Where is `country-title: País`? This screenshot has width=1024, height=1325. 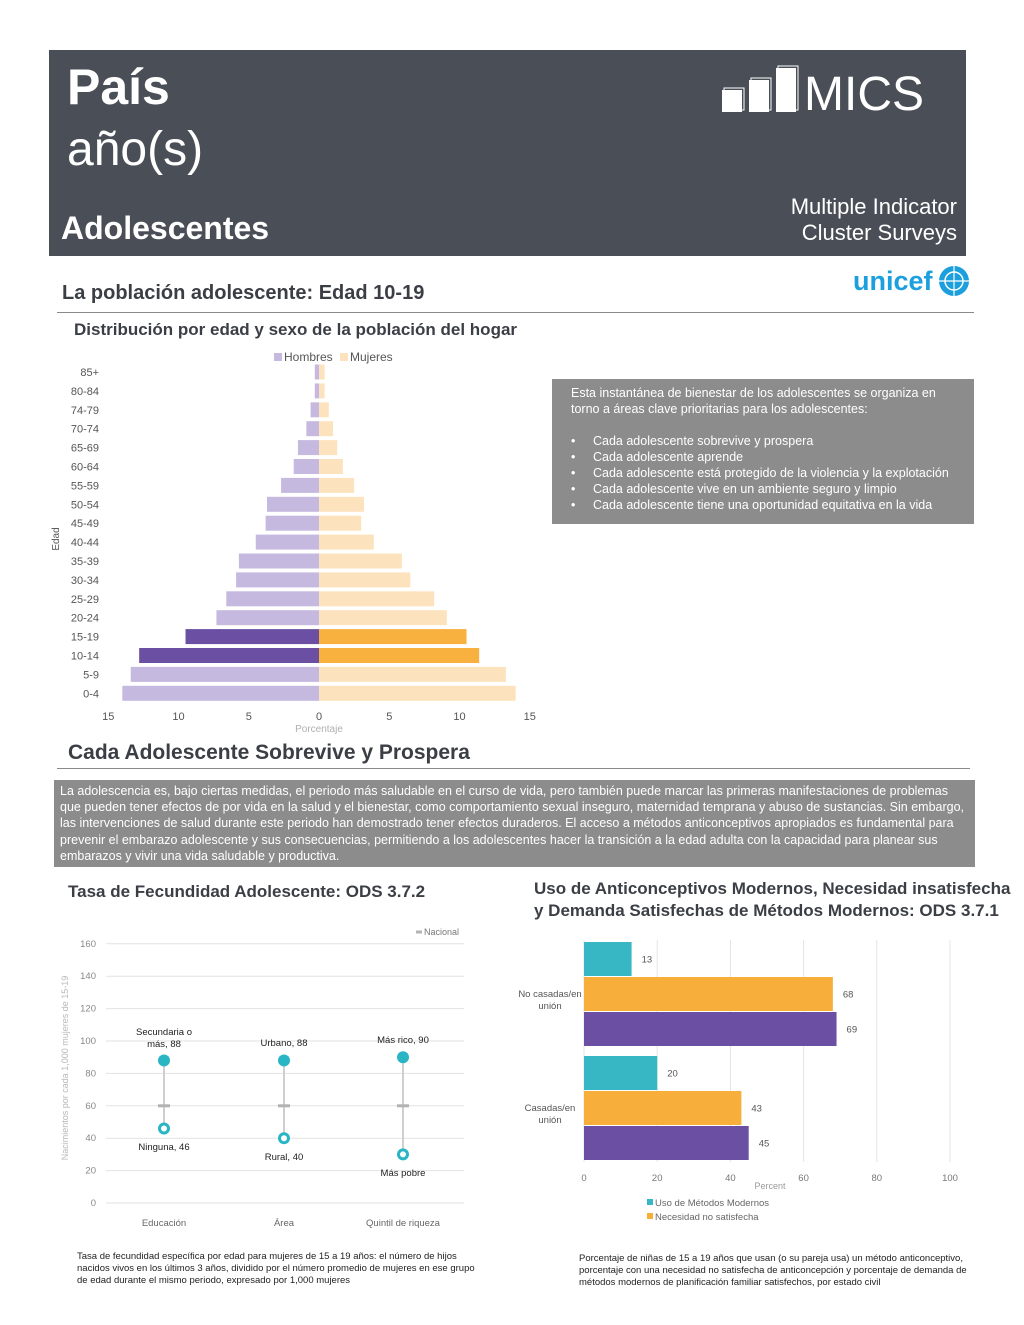 country-title: País is located at coordinates (118, 87).